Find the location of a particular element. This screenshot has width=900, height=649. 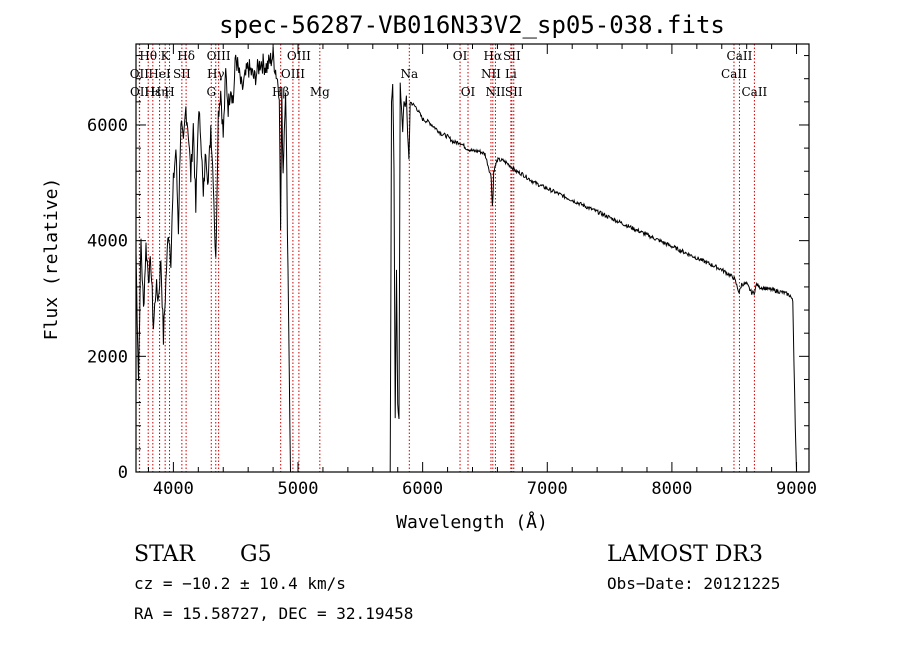

x-tick-label: 5000 is located at coordinates (298, 489).